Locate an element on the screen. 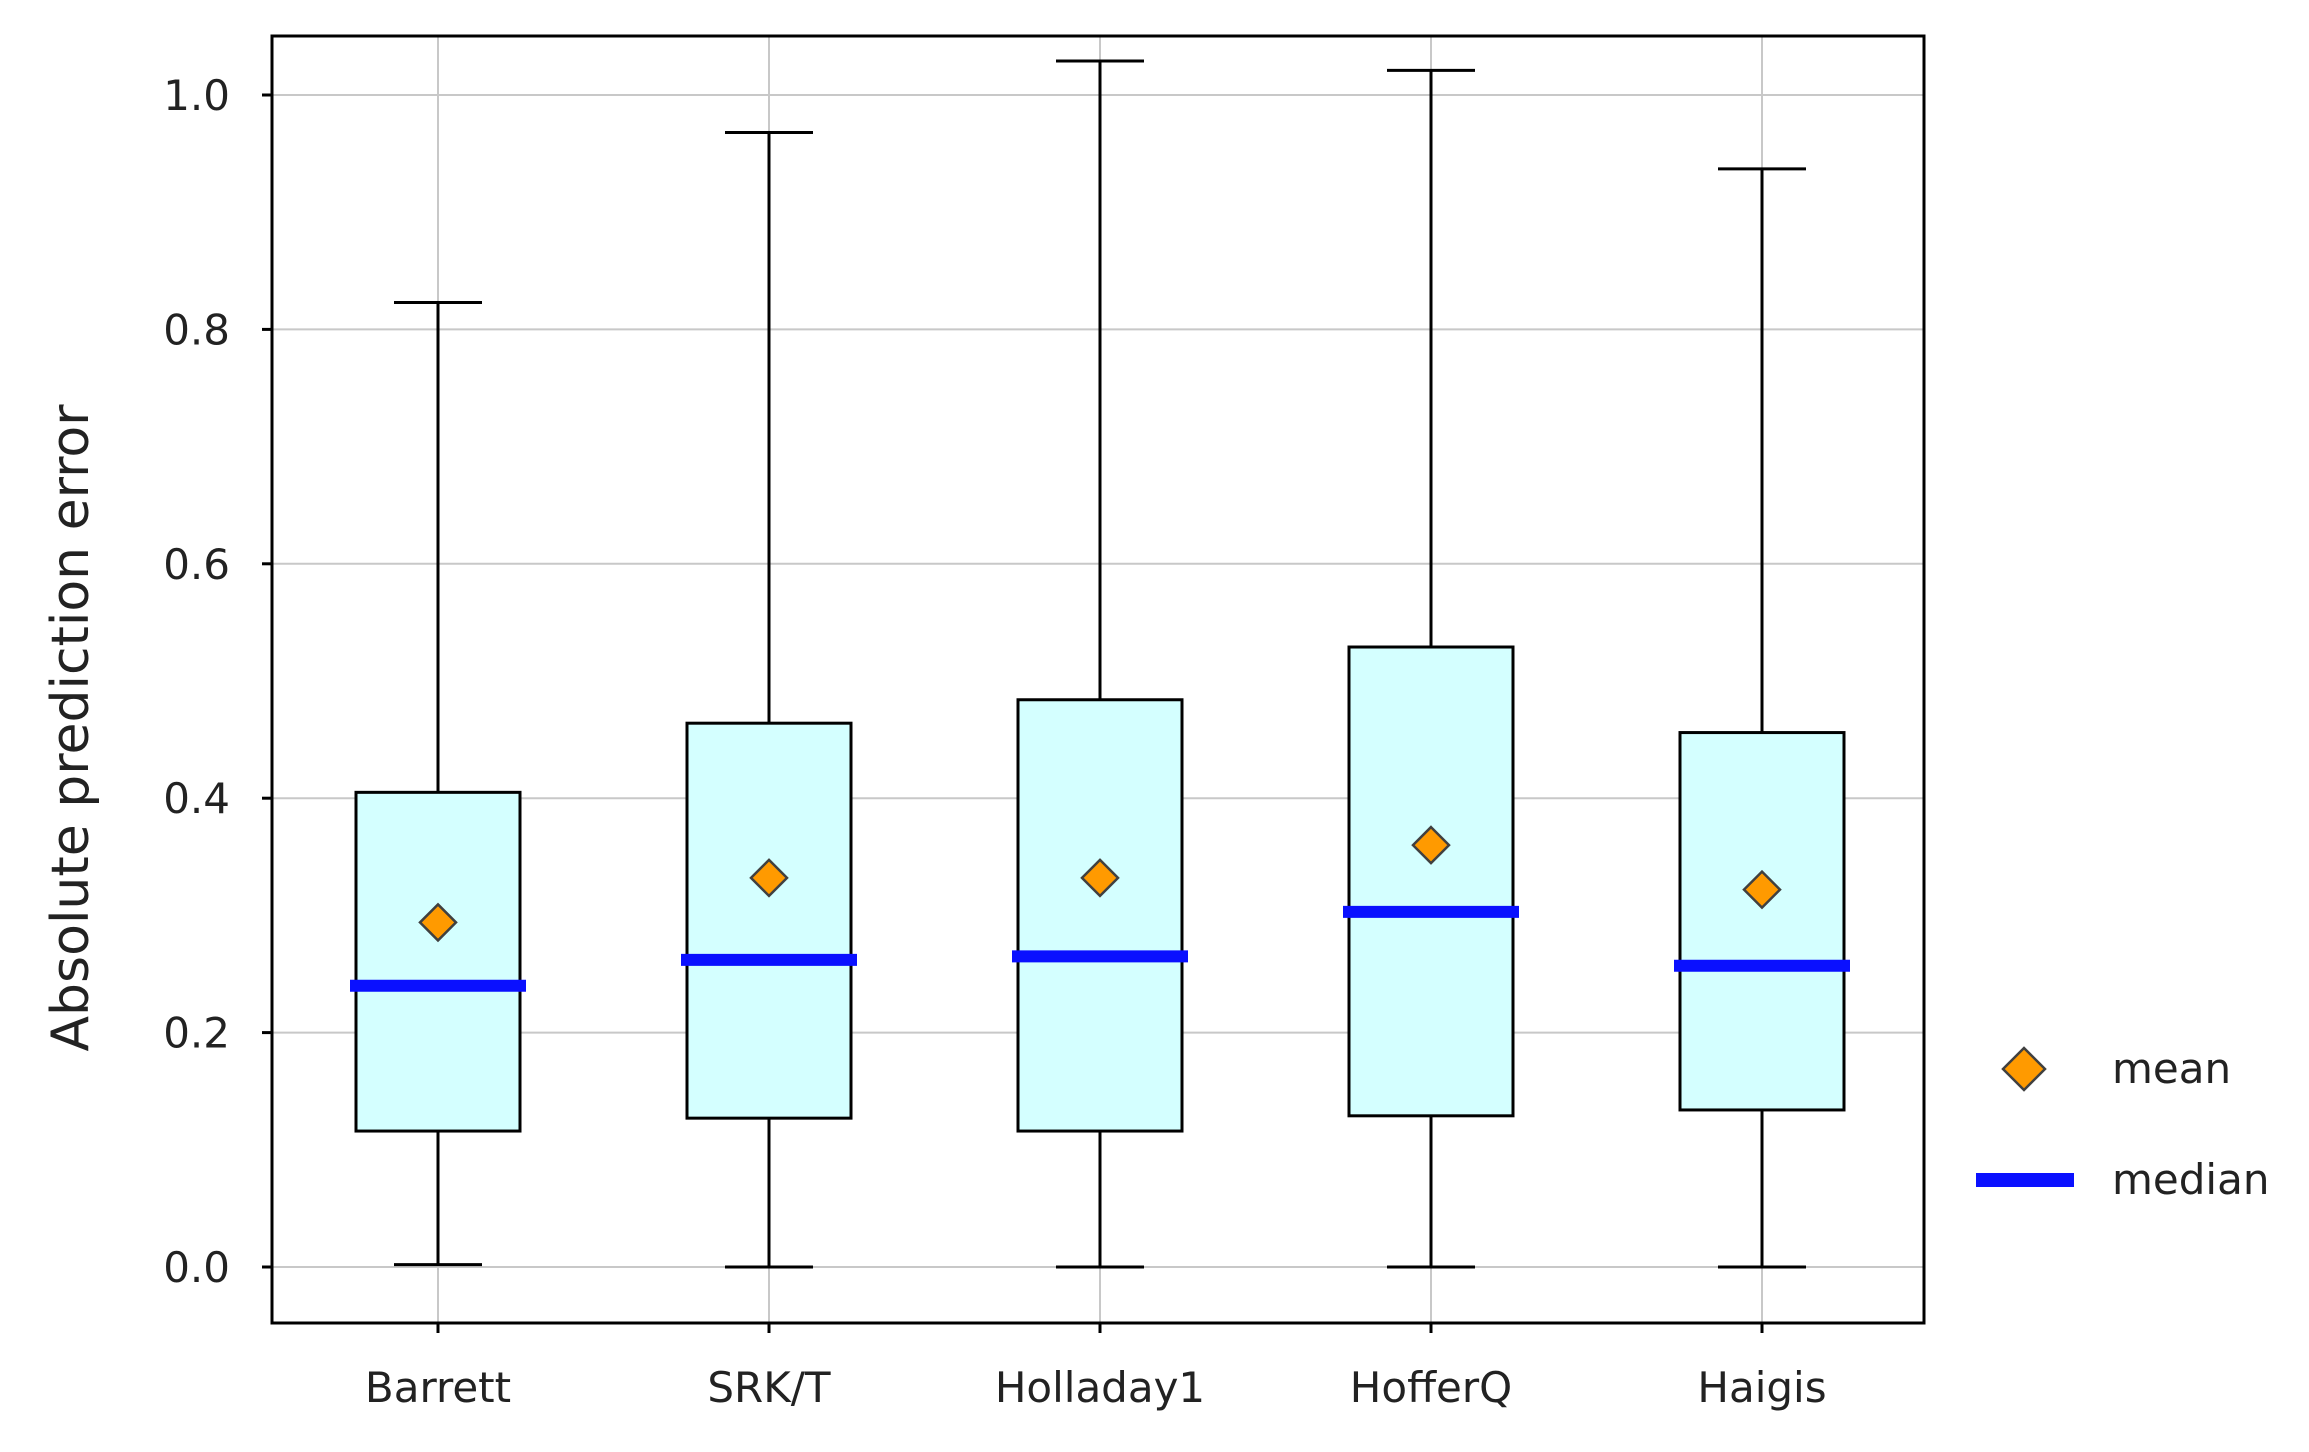  box-group-holladay1 is located at coordinates (1100, 664).